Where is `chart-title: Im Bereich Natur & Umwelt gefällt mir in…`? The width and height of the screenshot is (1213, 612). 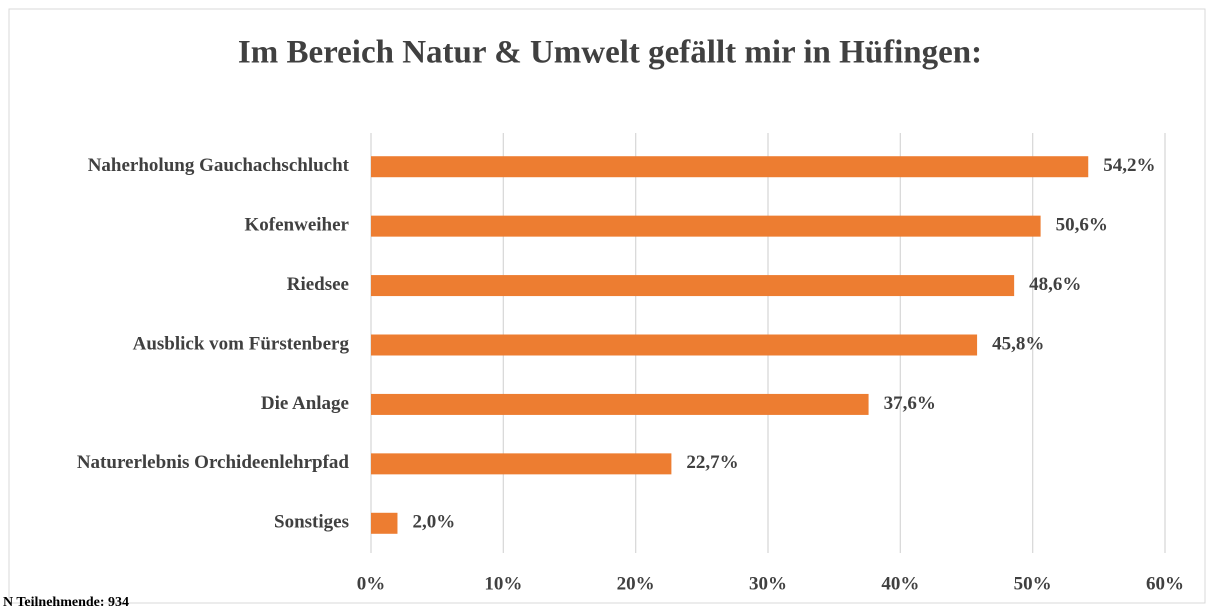
chart-title: Im Bereich Natur & Umwelt gefällt mir in… is located at coordinates (610, 53).